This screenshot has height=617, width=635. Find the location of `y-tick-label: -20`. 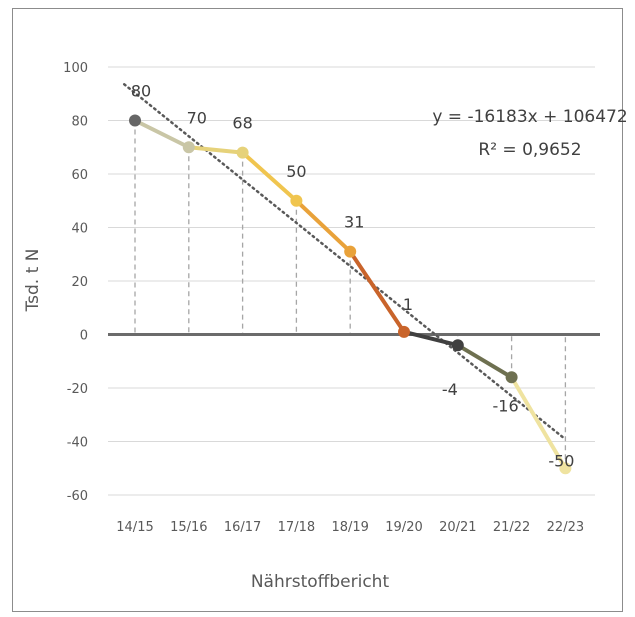

y-tick-label: -20 is located at coordinates (77, 389).